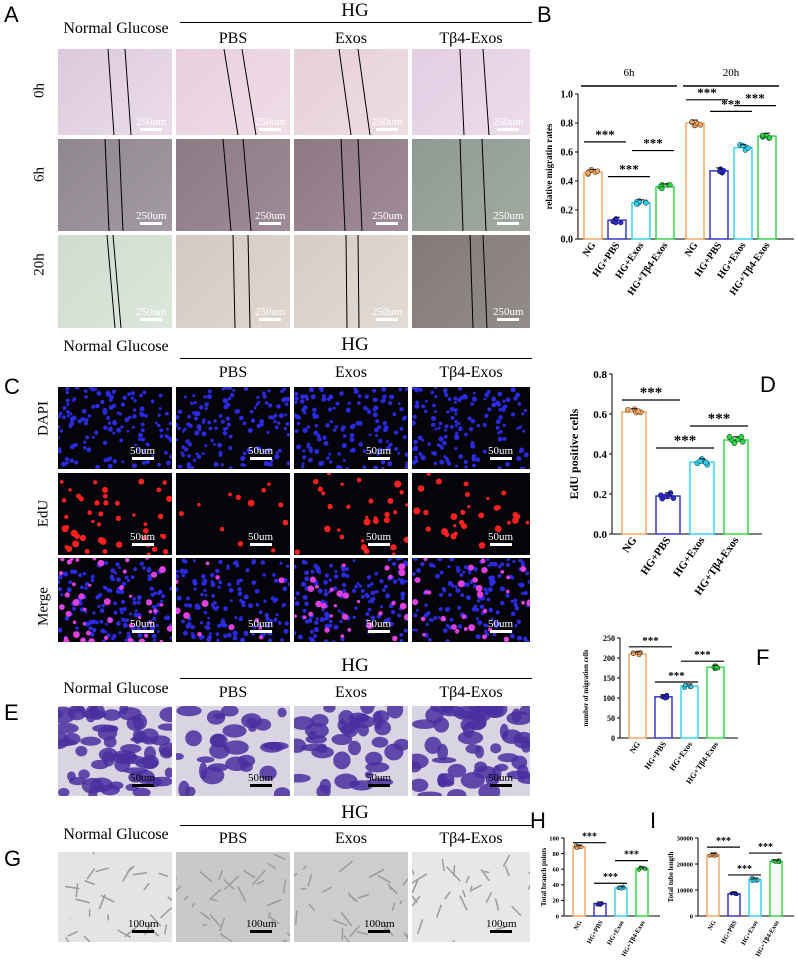 The width and height of the screenshot is (798, 969). Describe the element at coordinates (115, 92) in the screenshot. I see `scratch-image-ng-0h` at that location.